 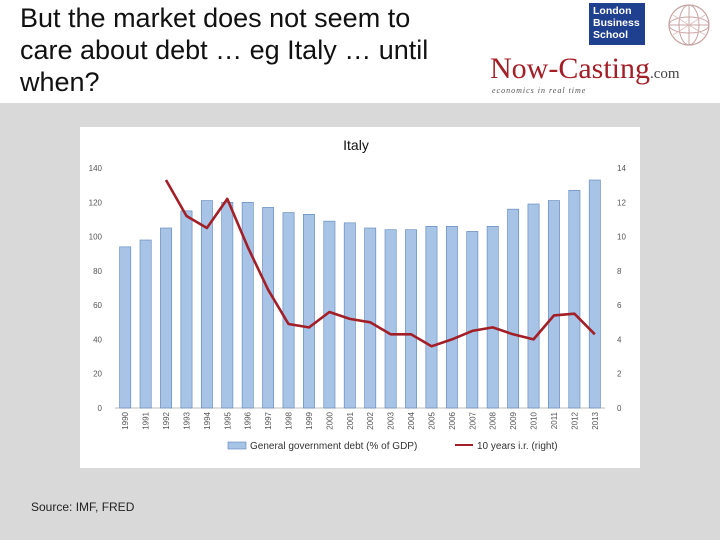 What do you see at coordinates (513, 420) in the screenshot?
I see `x-tick-label: 2009` at bounding box center [513, 420].